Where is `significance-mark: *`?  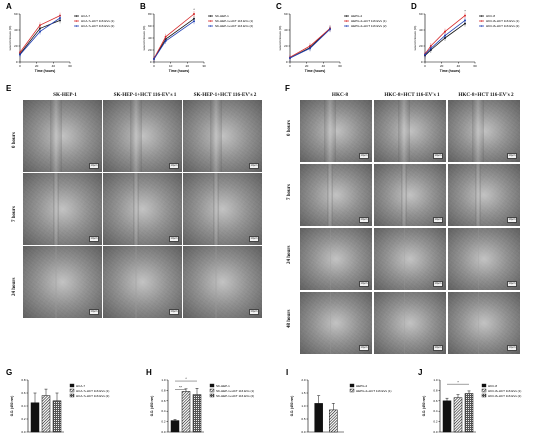 significance-mark: * is located at coordinates (186, 379).